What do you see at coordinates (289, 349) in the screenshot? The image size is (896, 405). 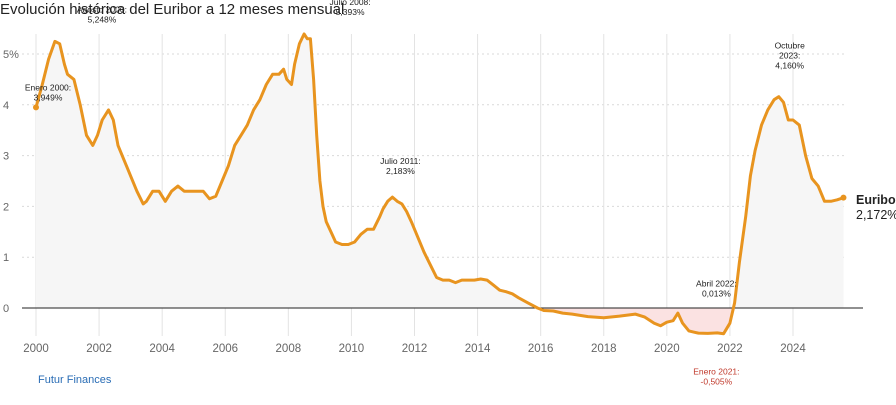 I see `x-tick-label: 2008` at bounding box center [289, 349].